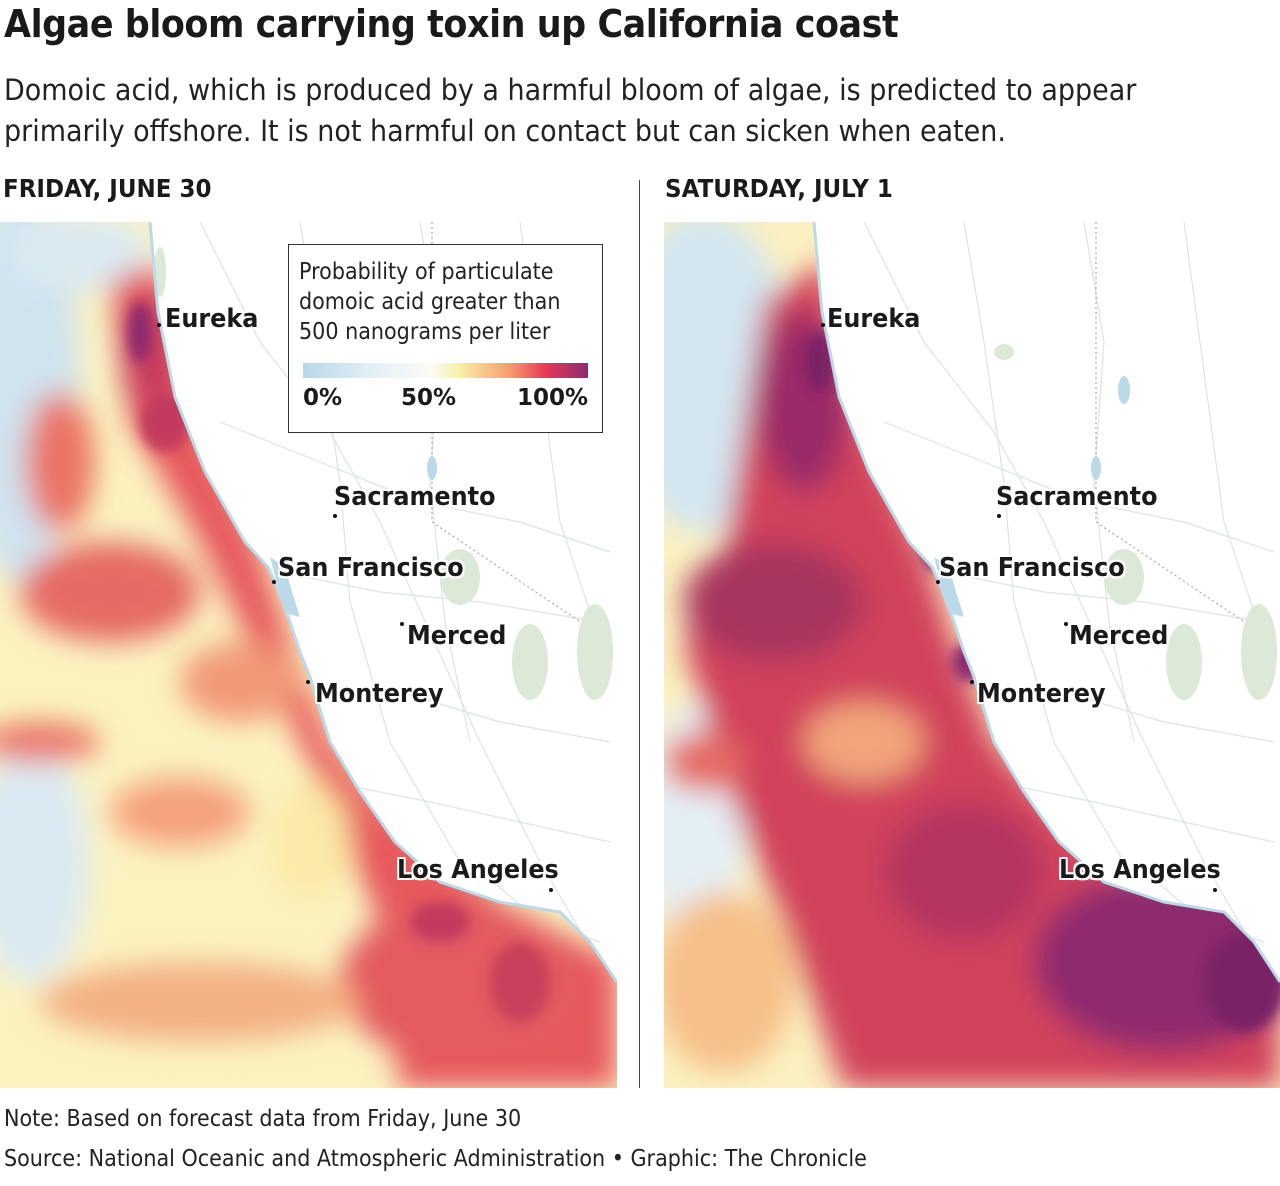 This screenshot has height=1186, width=1280. I want to click on legend-title-line-3: 500 nanograms per liter, so click(425, 332).